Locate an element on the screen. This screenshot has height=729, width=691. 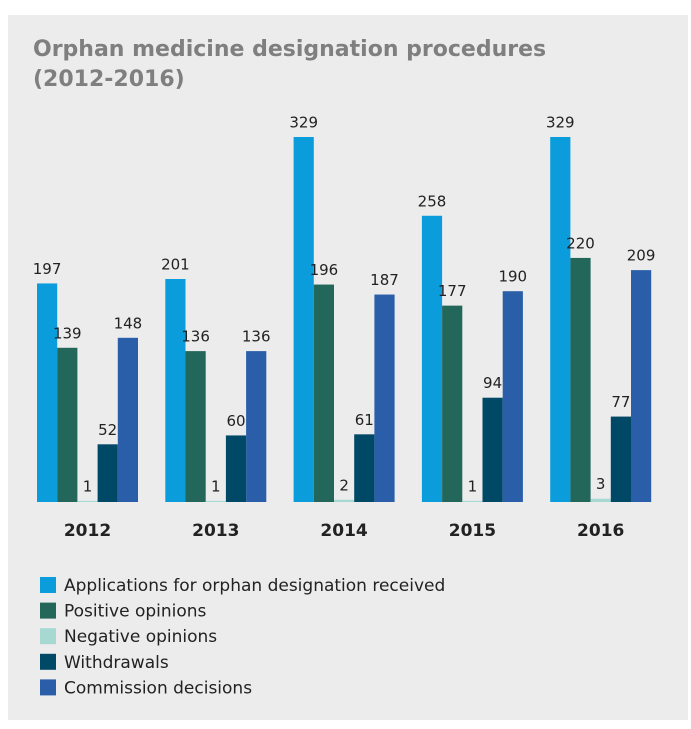
data-label: 77 is located at coordinates (620, 402).